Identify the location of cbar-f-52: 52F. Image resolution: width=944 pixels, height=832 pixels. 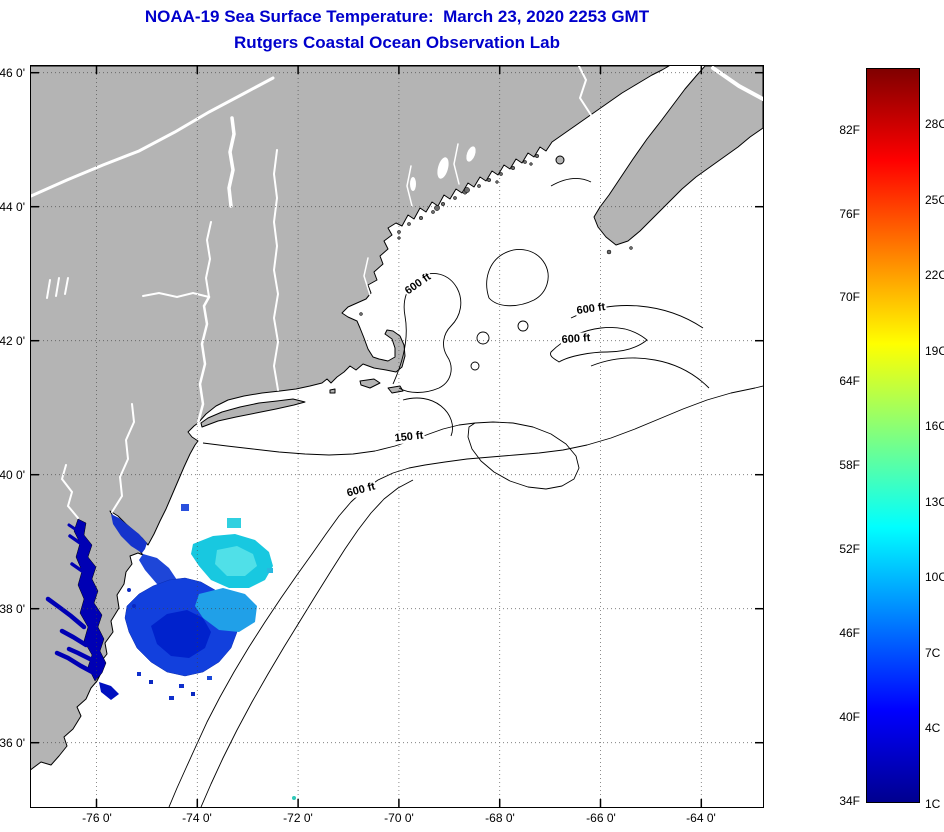
(849, 549).